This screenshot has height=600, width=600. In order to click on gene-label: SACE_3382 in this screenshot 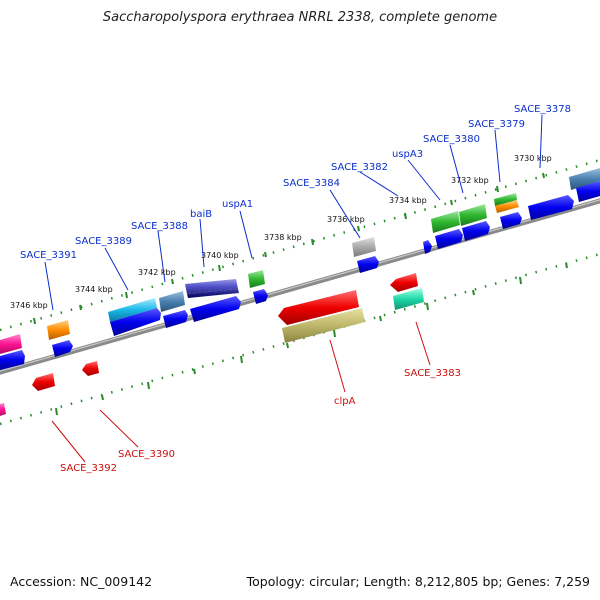, I will do `click(359, 167)`.